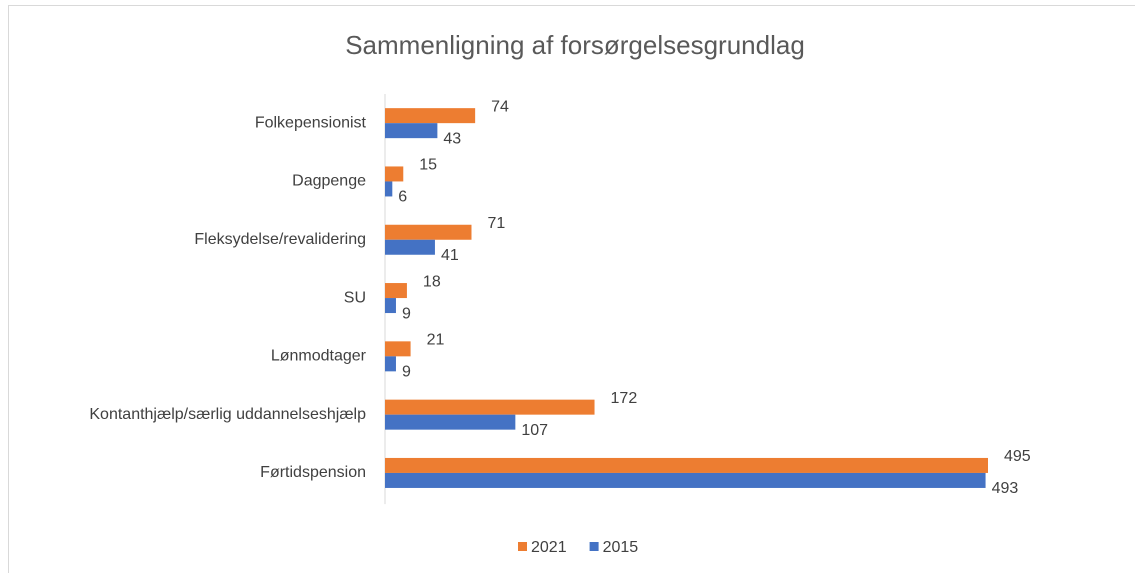 Image resolution: width=1135 pixels, height=573 pixels. I want to click on data-label: 6, so click(402, 197).